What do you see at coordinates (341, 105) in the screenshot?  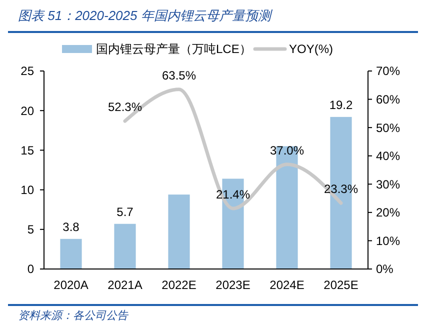 I see `data-label: 19.2` at bounding box center [341, 105].